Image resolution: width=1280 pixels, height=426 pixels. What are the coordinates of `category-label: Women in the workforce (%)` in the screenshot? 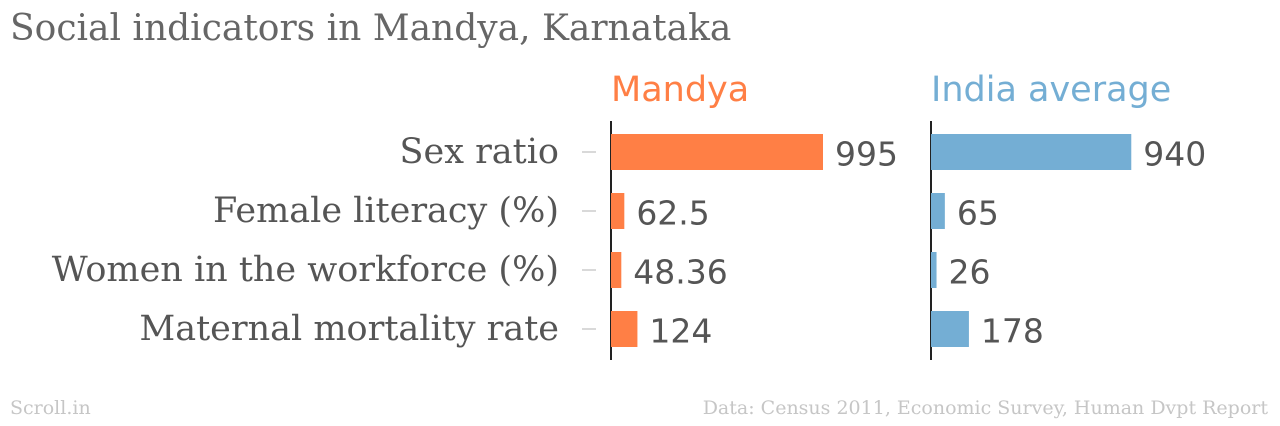 It's located at (305, 270).